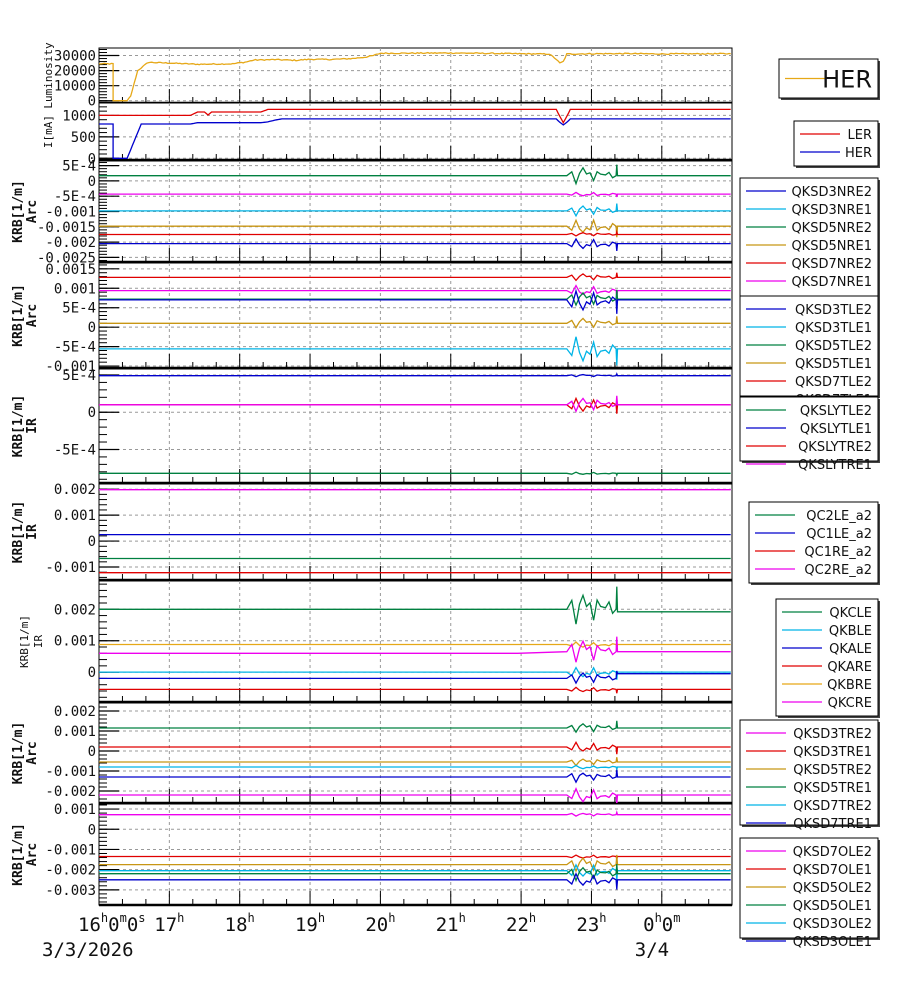 The width and height of the screenshot is (900, 984). I want to click on series-line-qksd3nre1, so click(415, 210).